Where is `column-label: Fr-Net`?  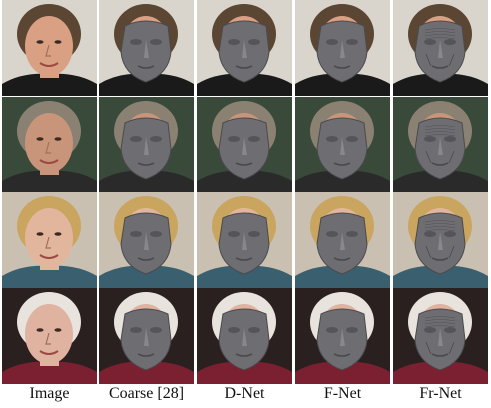 column-label: Fr-Net is located at coordinates (440, 393).